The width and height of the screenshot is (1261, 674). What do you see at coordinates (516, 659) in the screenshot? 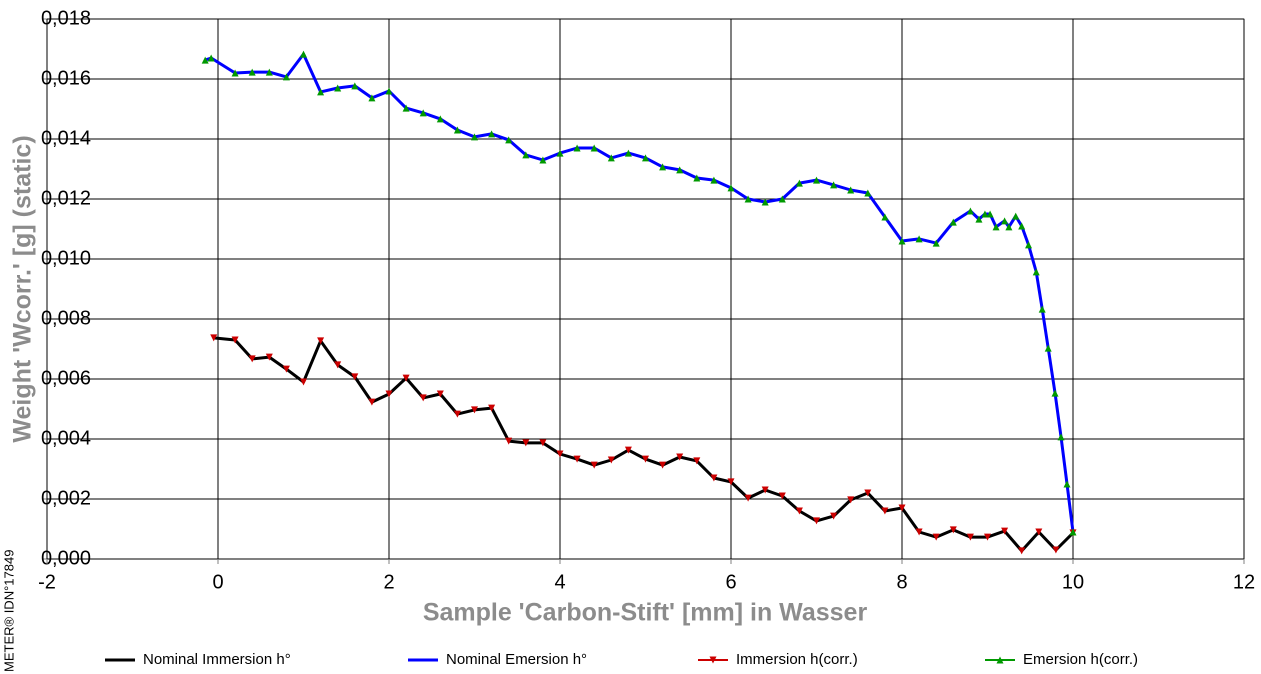
I see `legend-label: Nominal Emersion h°` at bounding box center [516, 659].